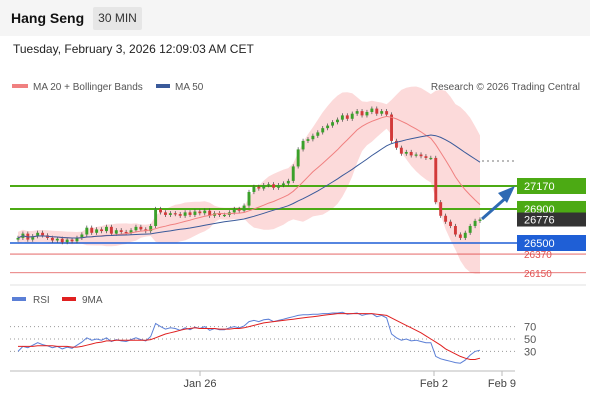 The image size is (590, 400). What do you see at coordinates (117, 18) in the screenshot?
I see `timeframe-button: 30 MIN` at bounding box center [117, 18].